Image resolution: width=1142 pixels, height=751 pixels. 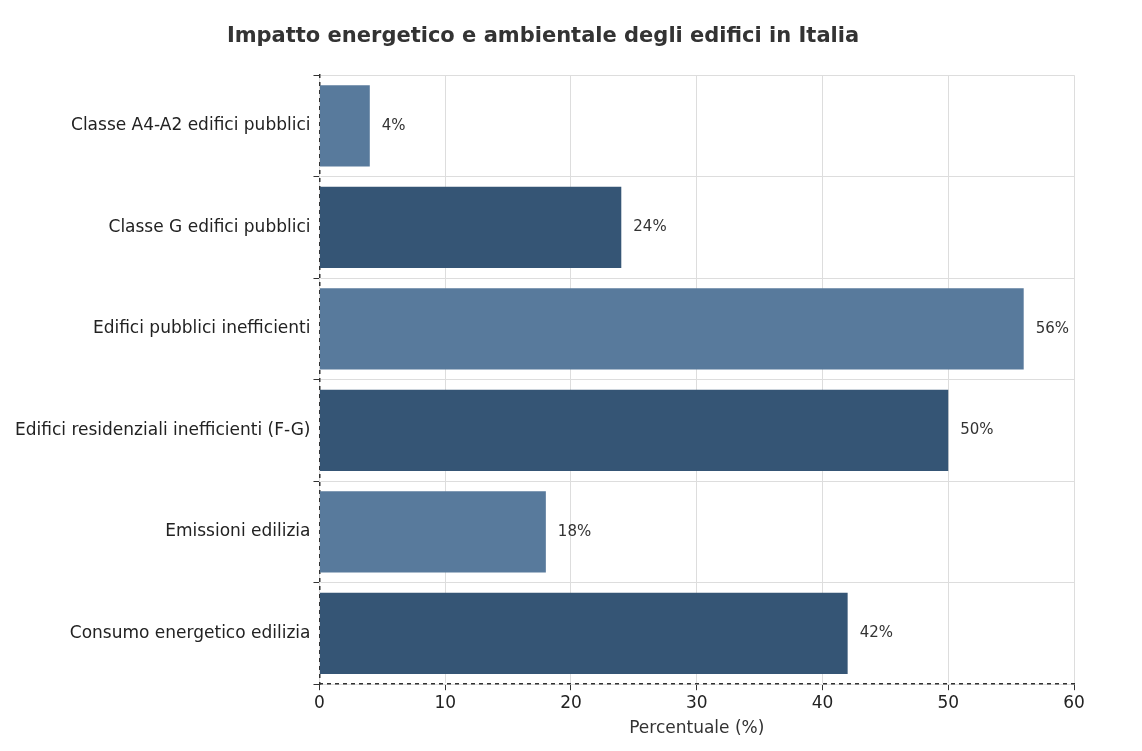 I want to click on y-tick-label: Edifici residenziali inefficienti (F-G), so click(x=162, y=428).